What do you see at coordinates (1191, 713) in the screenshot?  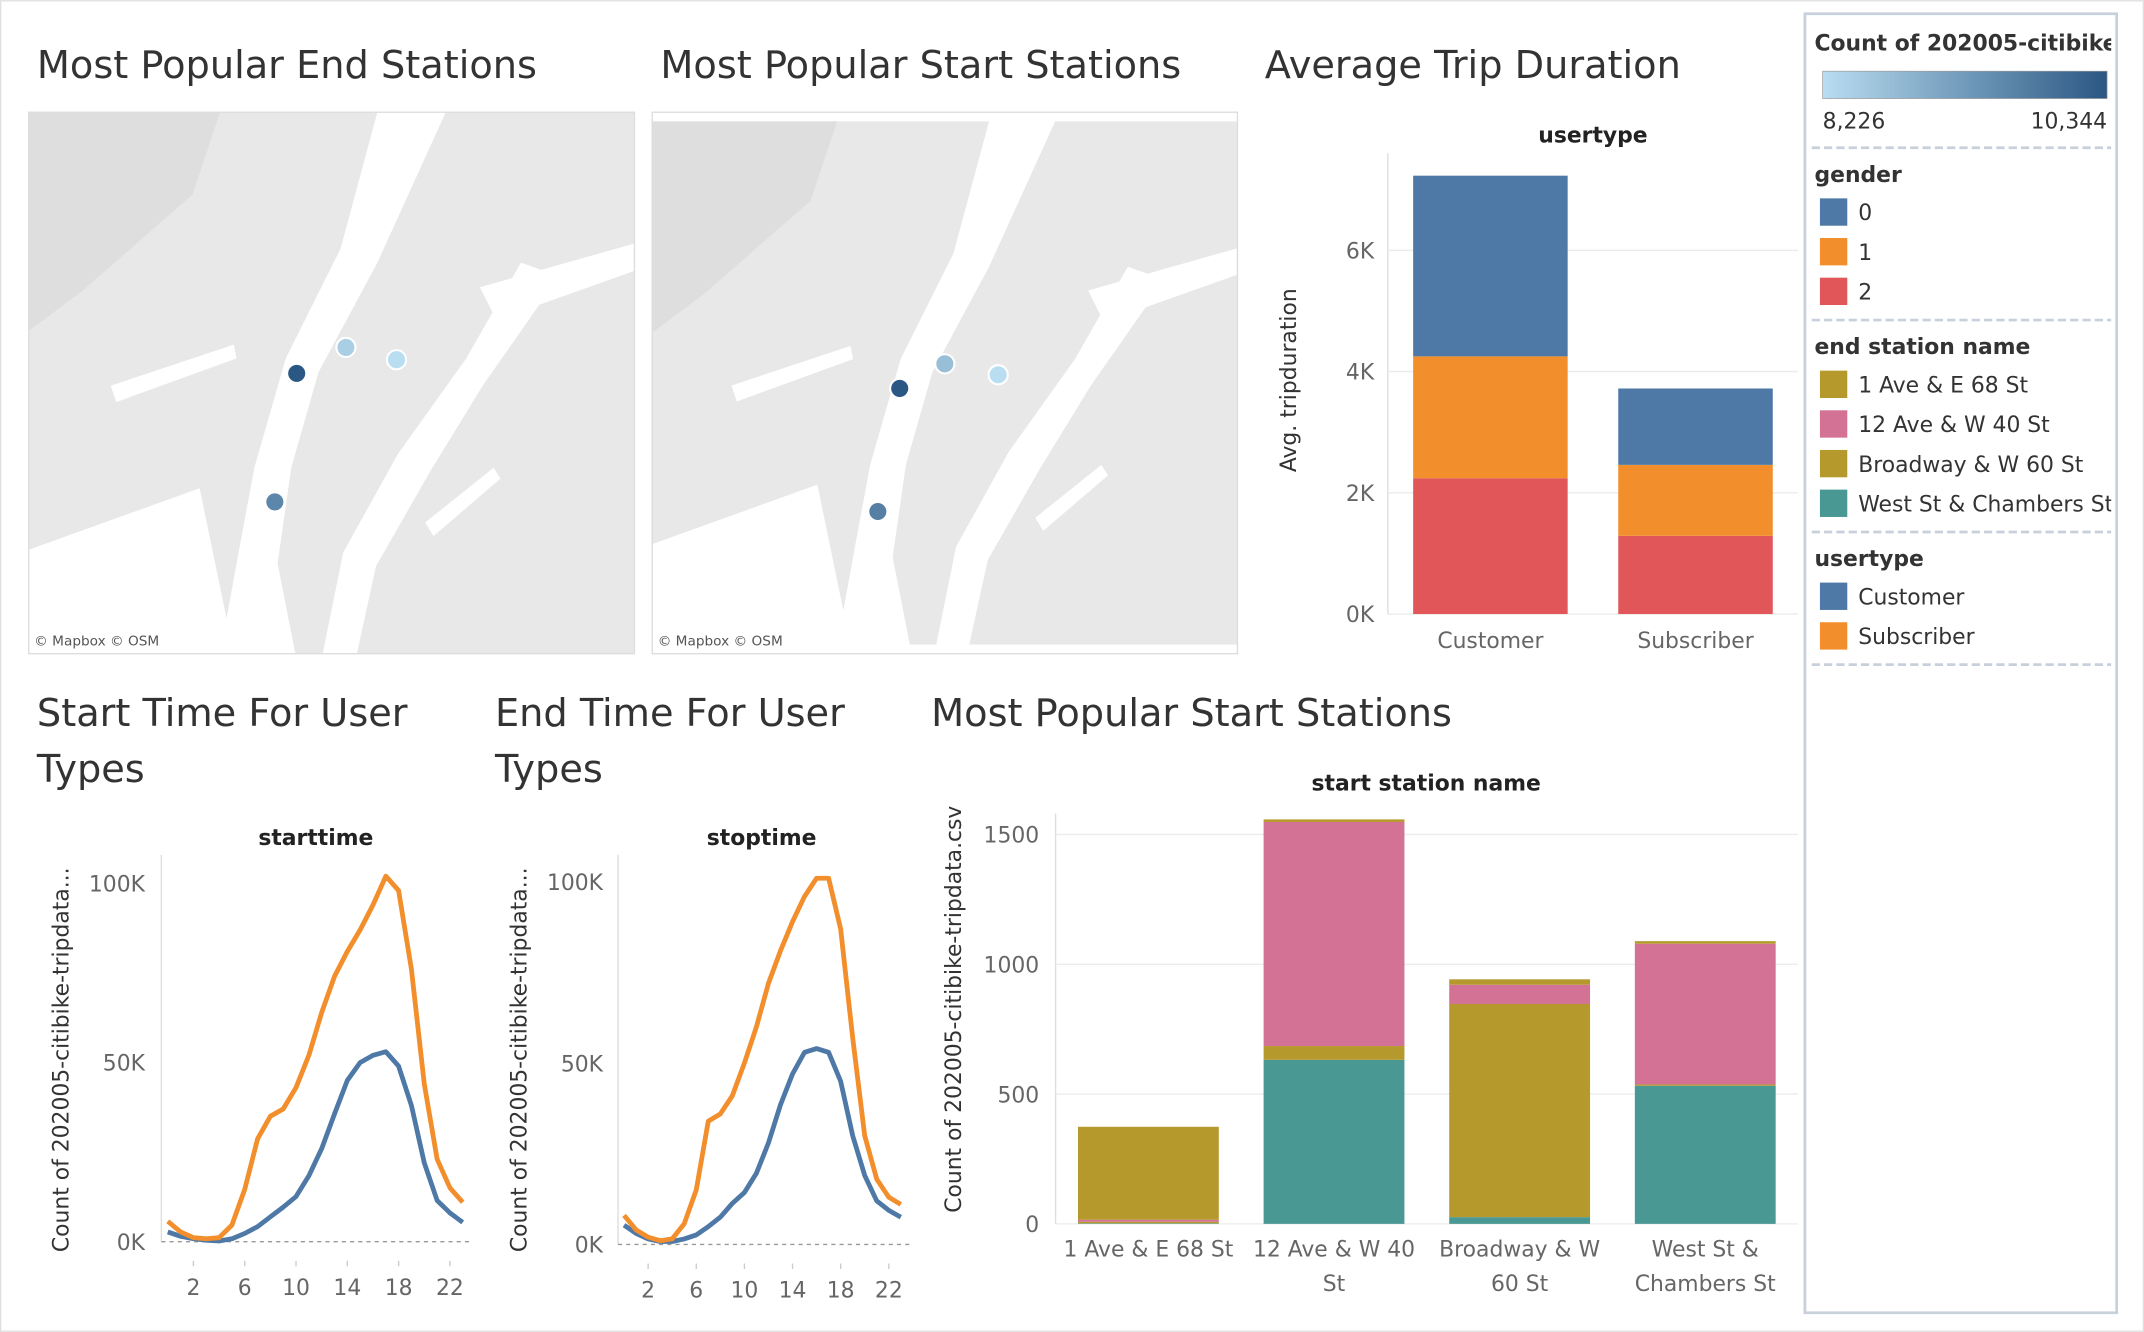 I see `text-line: Most Popular Start Stations` at bounding box center [1191, 713].